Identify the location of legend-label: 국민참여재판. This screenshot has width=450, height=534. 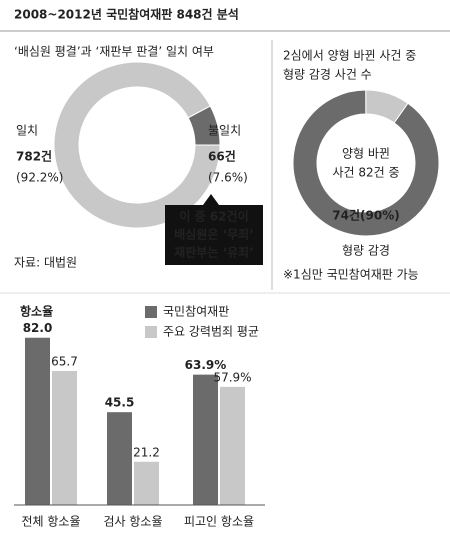
(196, 312).